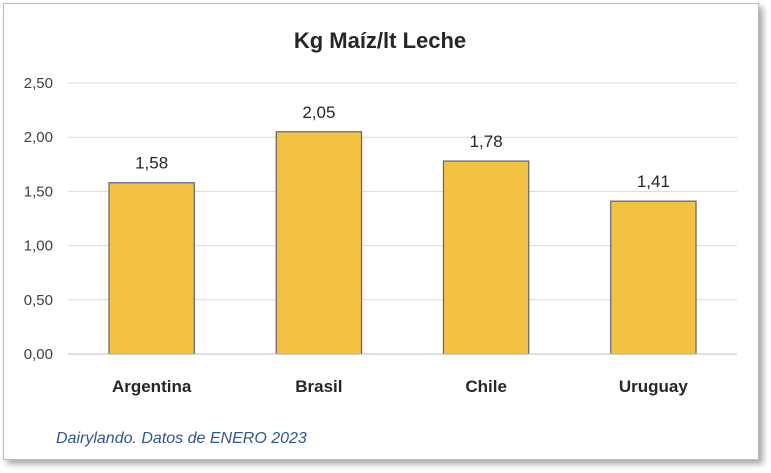  I want to click on data-label: 1,58, so click(151, 163).